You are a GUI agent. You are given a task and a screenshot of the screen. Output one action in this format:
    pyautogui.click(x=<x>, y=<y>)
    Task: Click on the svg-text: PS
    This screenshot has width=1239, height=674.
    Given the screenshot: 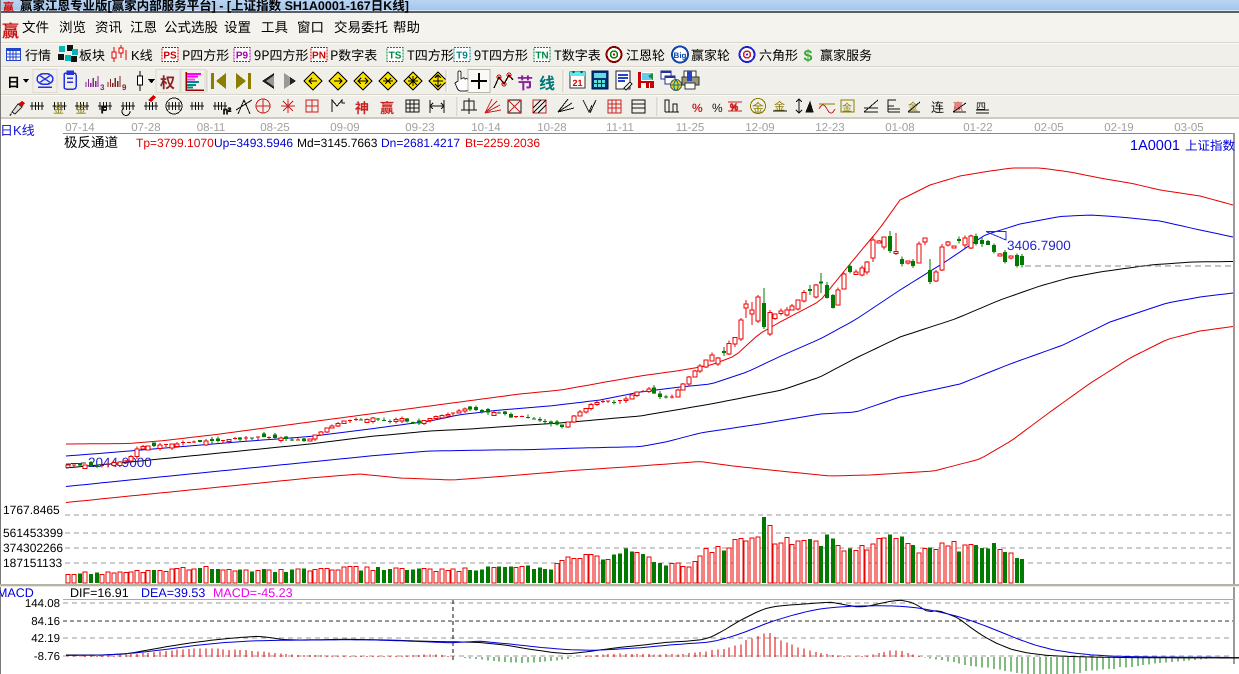 What is the action you would take?
    pyautogui.click(x=170, y=56)
    